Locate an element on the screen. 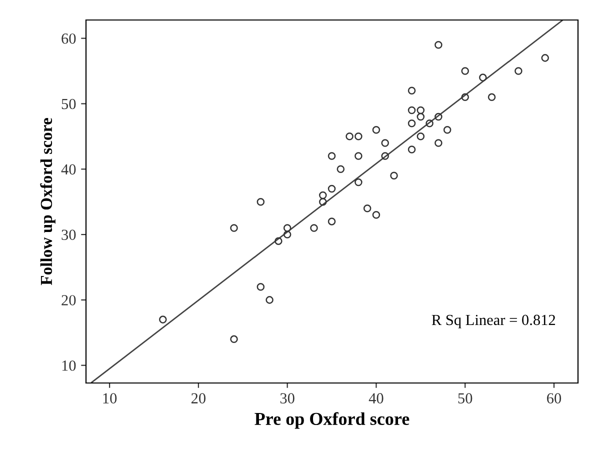  y-tick-label: 50 is located at coordinates (69, 104).